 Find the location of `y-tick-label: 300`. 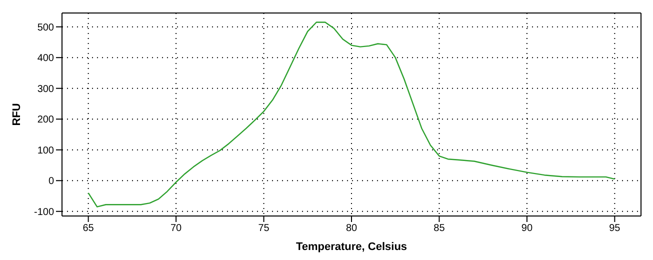

y-tick-label: 300 is located at coordinates (45, 89).